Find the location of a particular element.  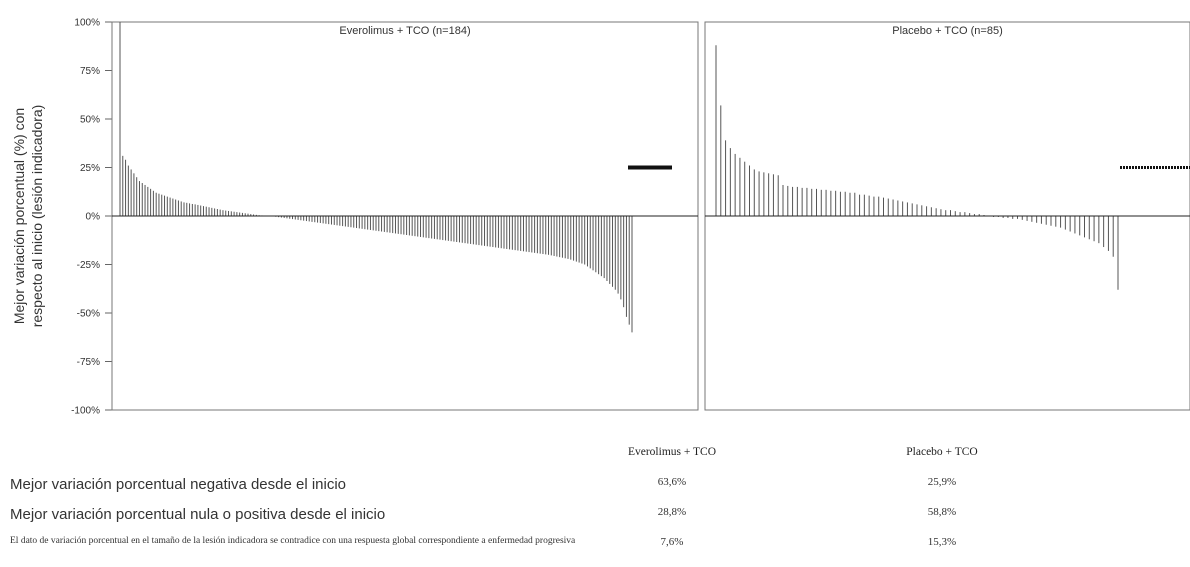

panel-title: Everolimus + TCO (n=184) is located at coordinates (404, 31).